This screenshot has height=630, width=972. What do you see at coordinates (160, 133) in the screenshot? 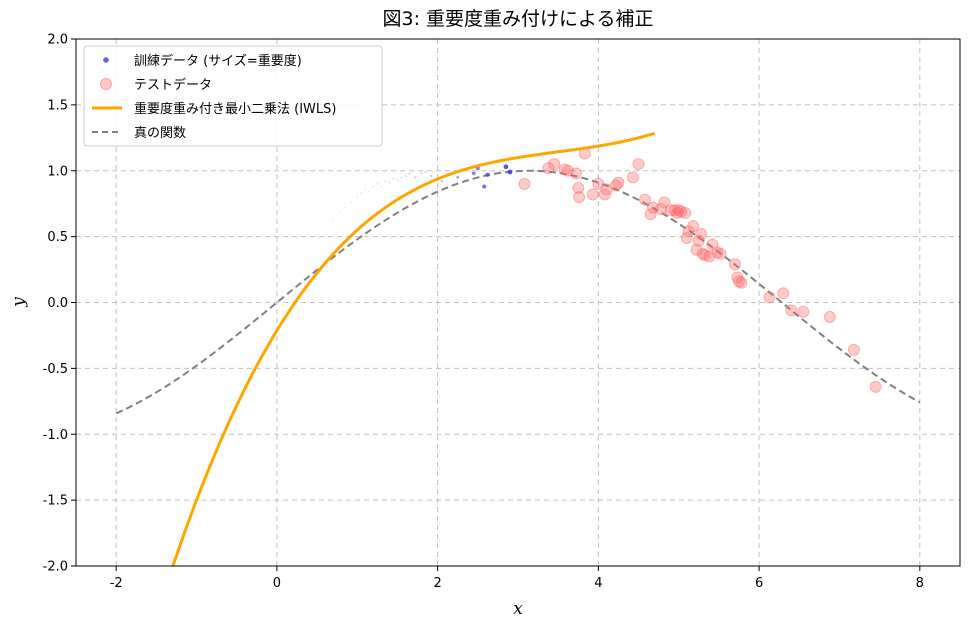
I see `legend-label-true: 真の関数` at bounding box center [160, 133].